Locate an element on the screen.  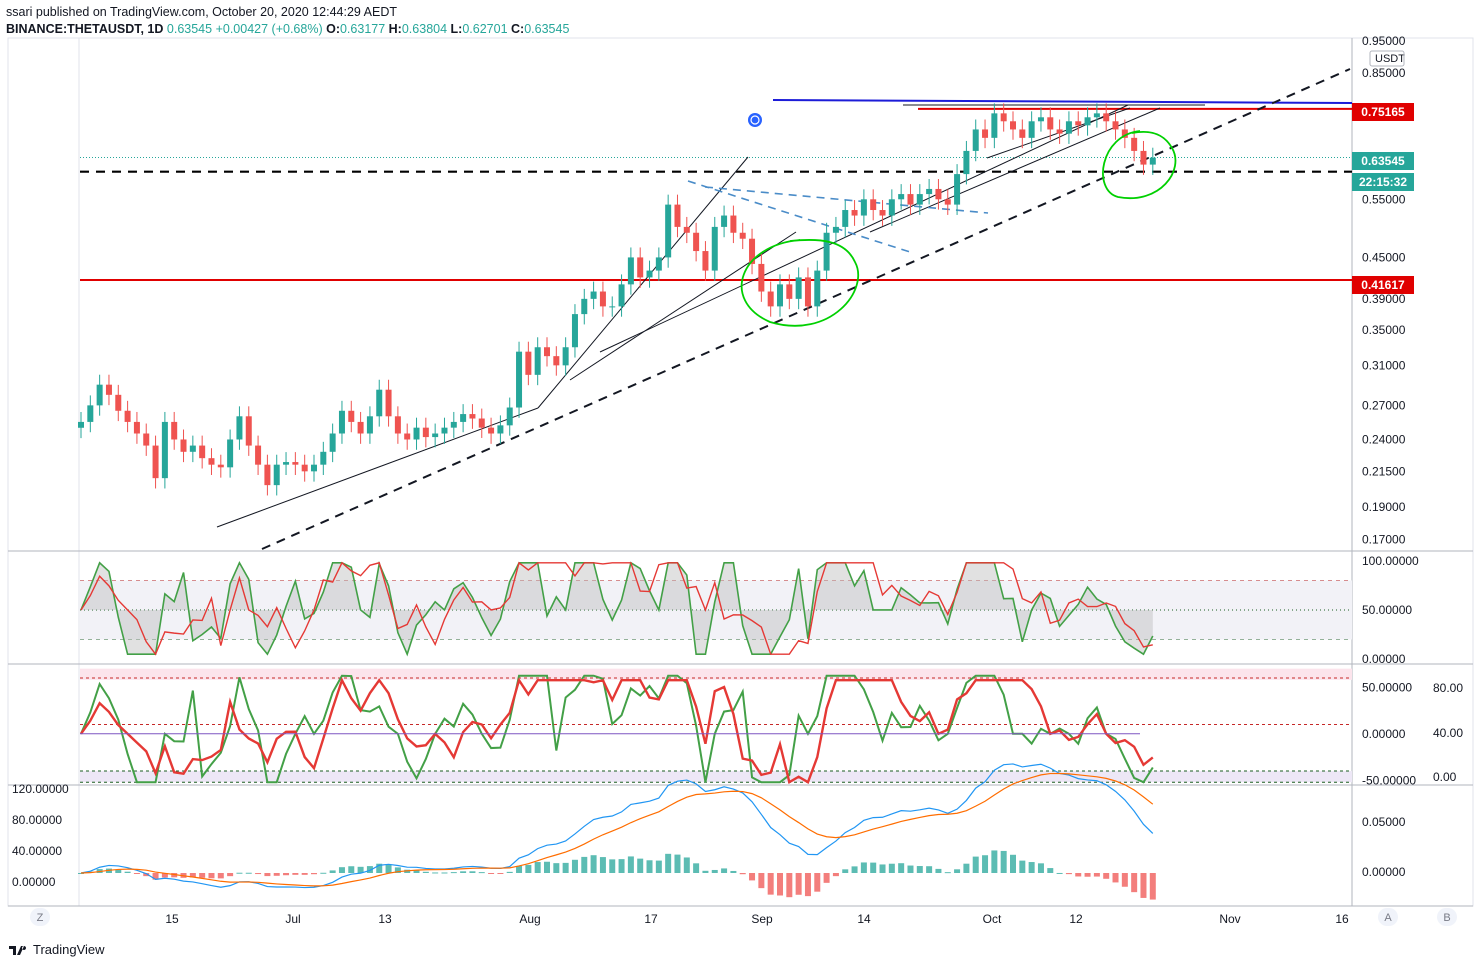
price-tick-label: 0.31000 is located at coordinates (1384, 365).